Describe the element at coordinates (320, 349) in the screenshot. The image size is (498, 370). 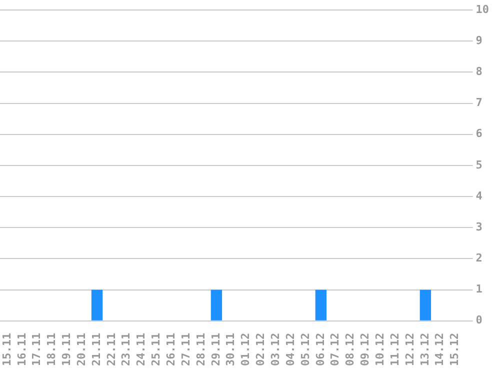
I see `x-tick-label: 06.12` at that location.